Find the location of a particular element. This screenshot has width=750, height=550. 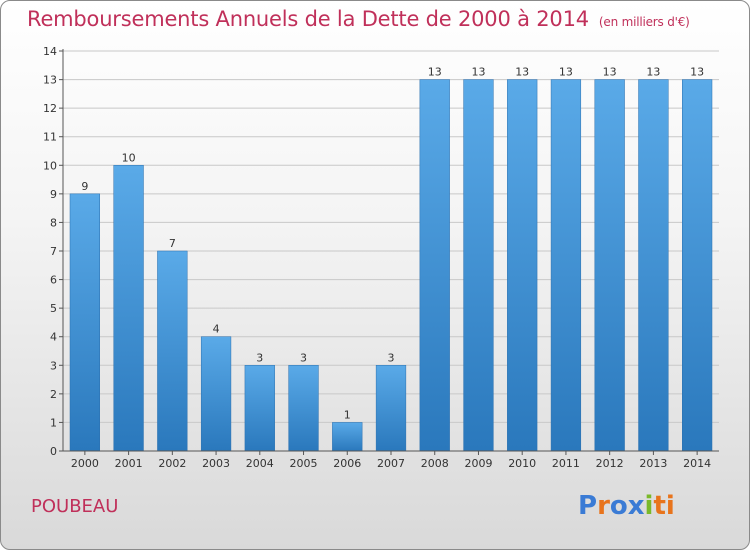

data-label: 10 is located at coordinates (129, 157).